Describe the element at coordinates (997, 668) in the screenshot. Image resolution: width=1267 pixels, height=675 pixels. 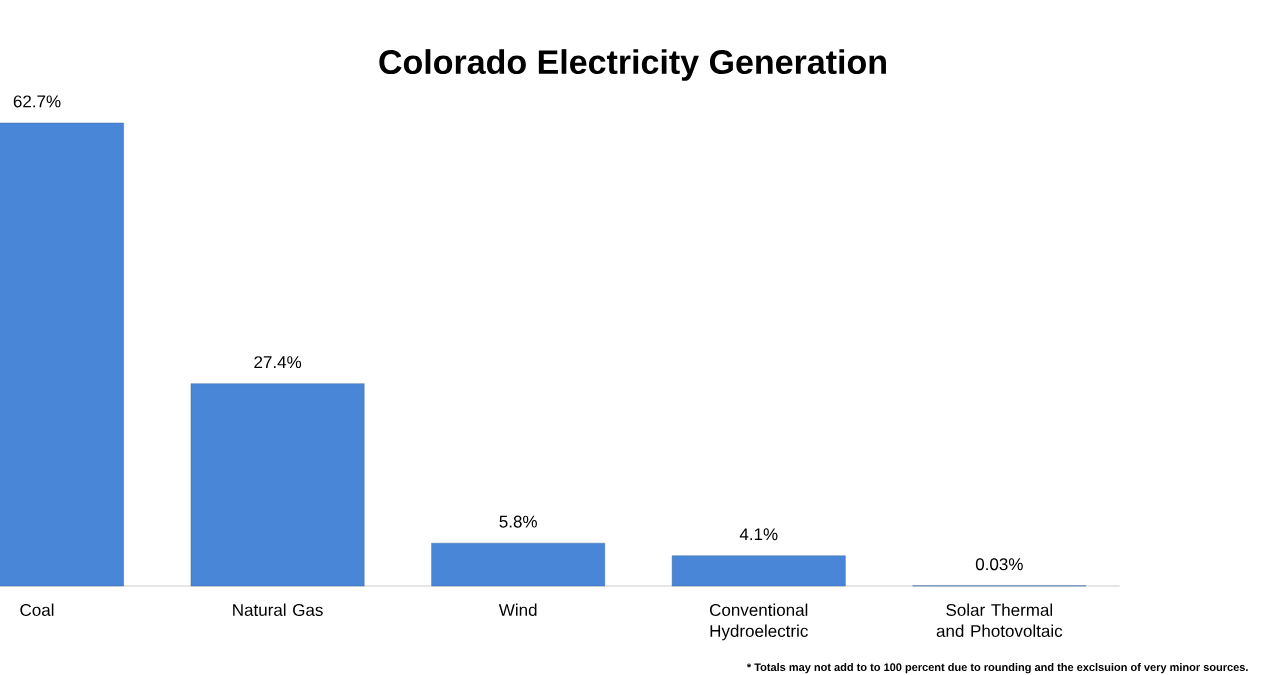
I see `text: * Totals may not add to to 100 percent due to rounding and the exclsuion of very minor sources.` at that location.